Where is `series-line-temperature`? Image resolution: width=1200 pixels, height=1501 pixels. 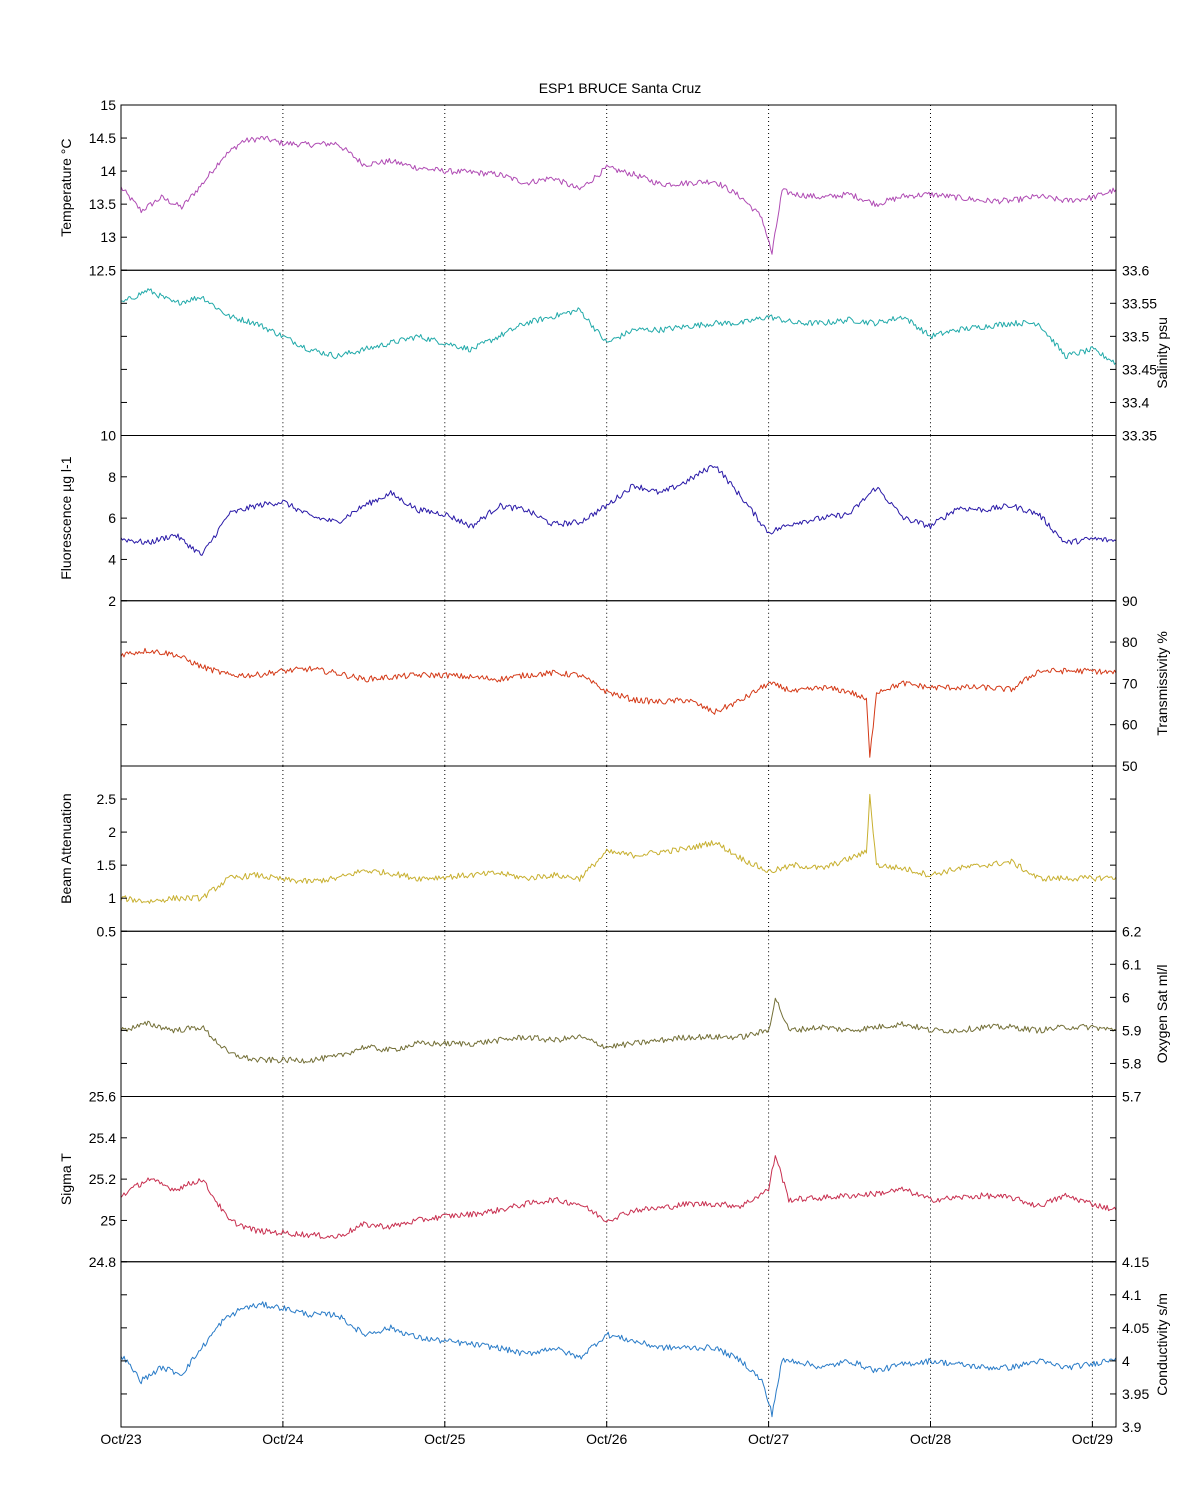 series-line-temperature is located at coordinates (618, 195).